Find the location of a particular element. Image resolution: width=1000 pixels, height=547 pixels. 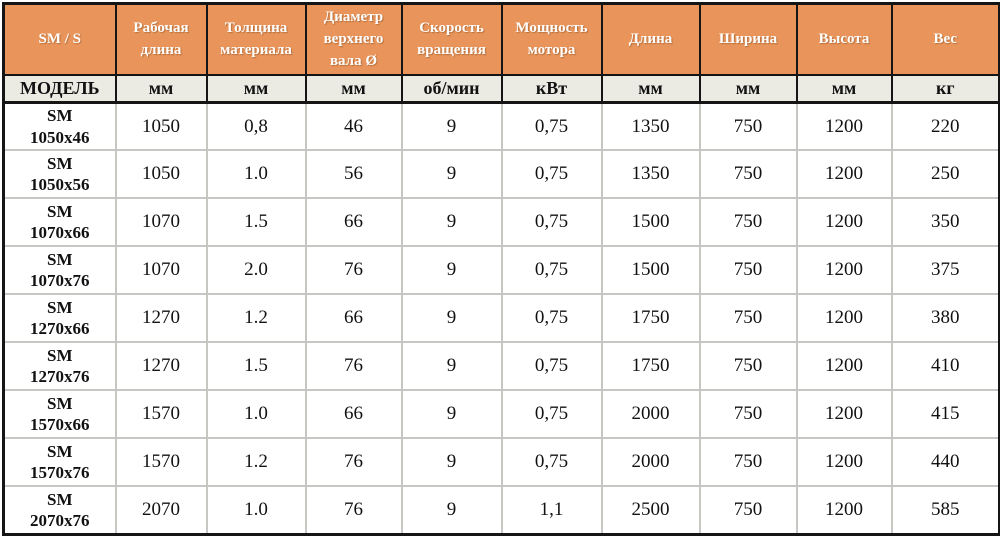

model-row-label: МОДЕЛЬ is located at coordinates (59, 89).